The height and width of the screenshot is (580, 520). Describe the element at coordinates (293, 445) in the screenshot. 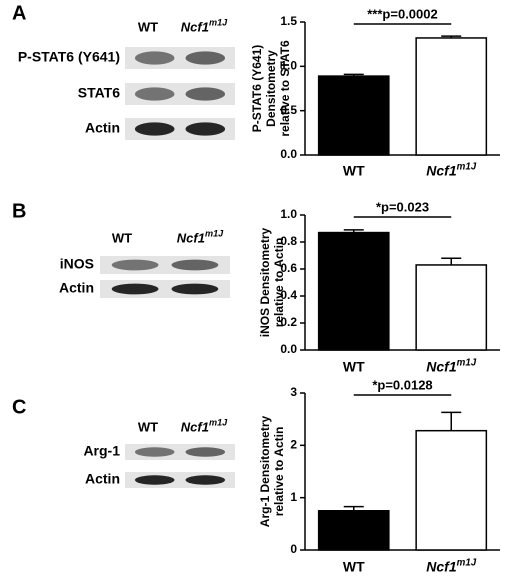

I see `y-tick-label: 2` at that location.